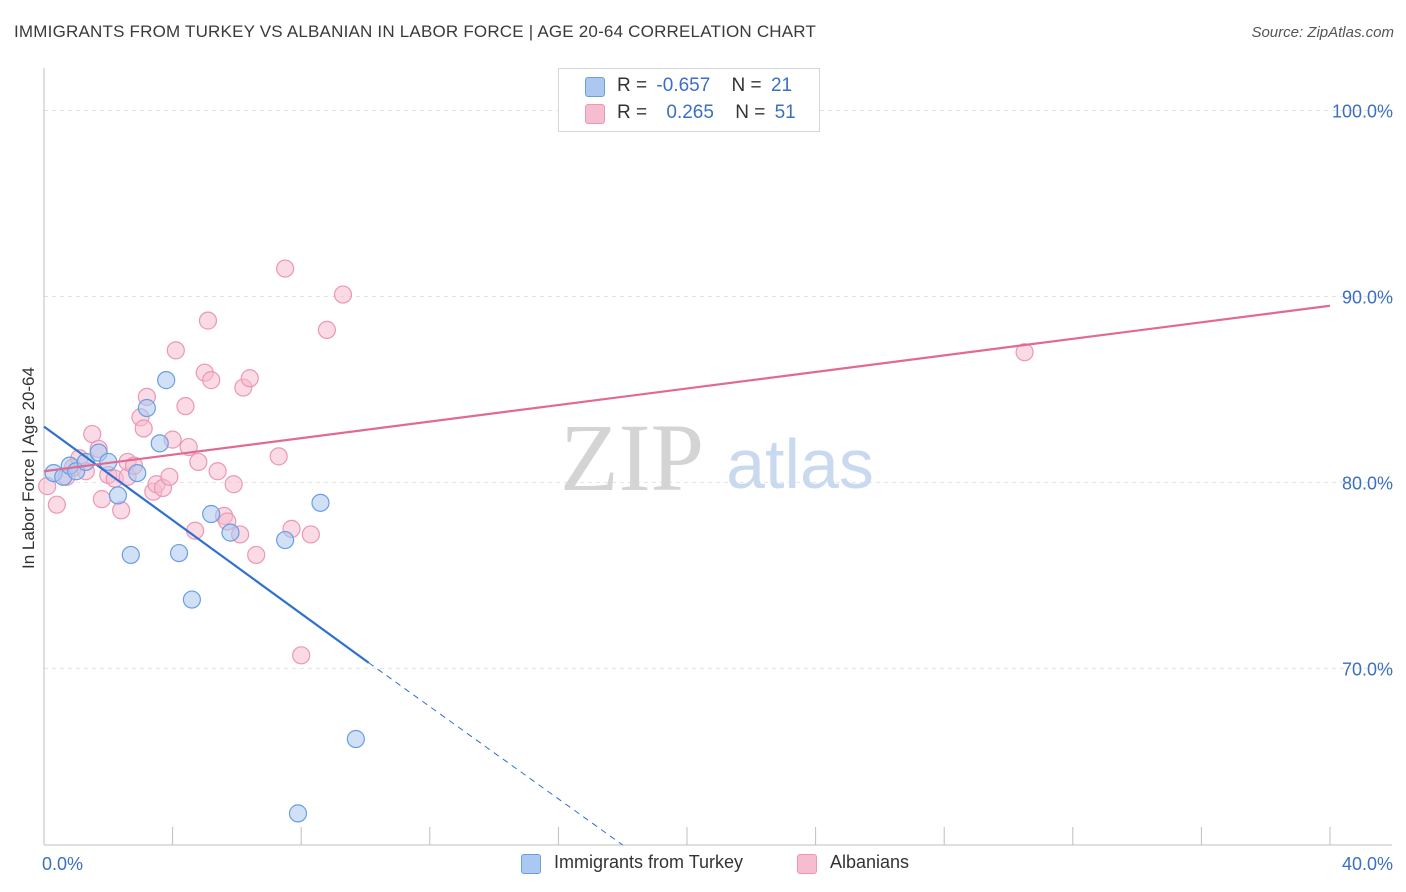  Describe the element at coordinates (531, 864) in the screenshot. I see `bottom-legend-swatch-turkey` at that location.